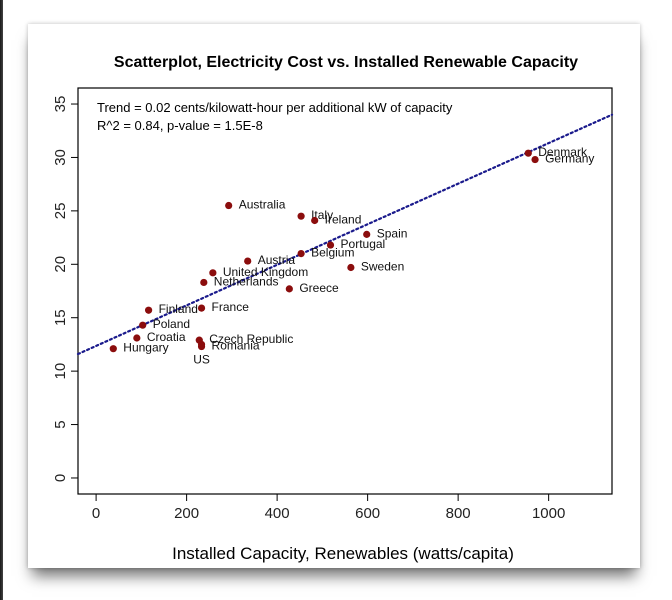 This screenshot has width=672, height=600. Describe the element at coordinates (60, 157) in the screenshot. I see `y-tick-label: 30` at that location.